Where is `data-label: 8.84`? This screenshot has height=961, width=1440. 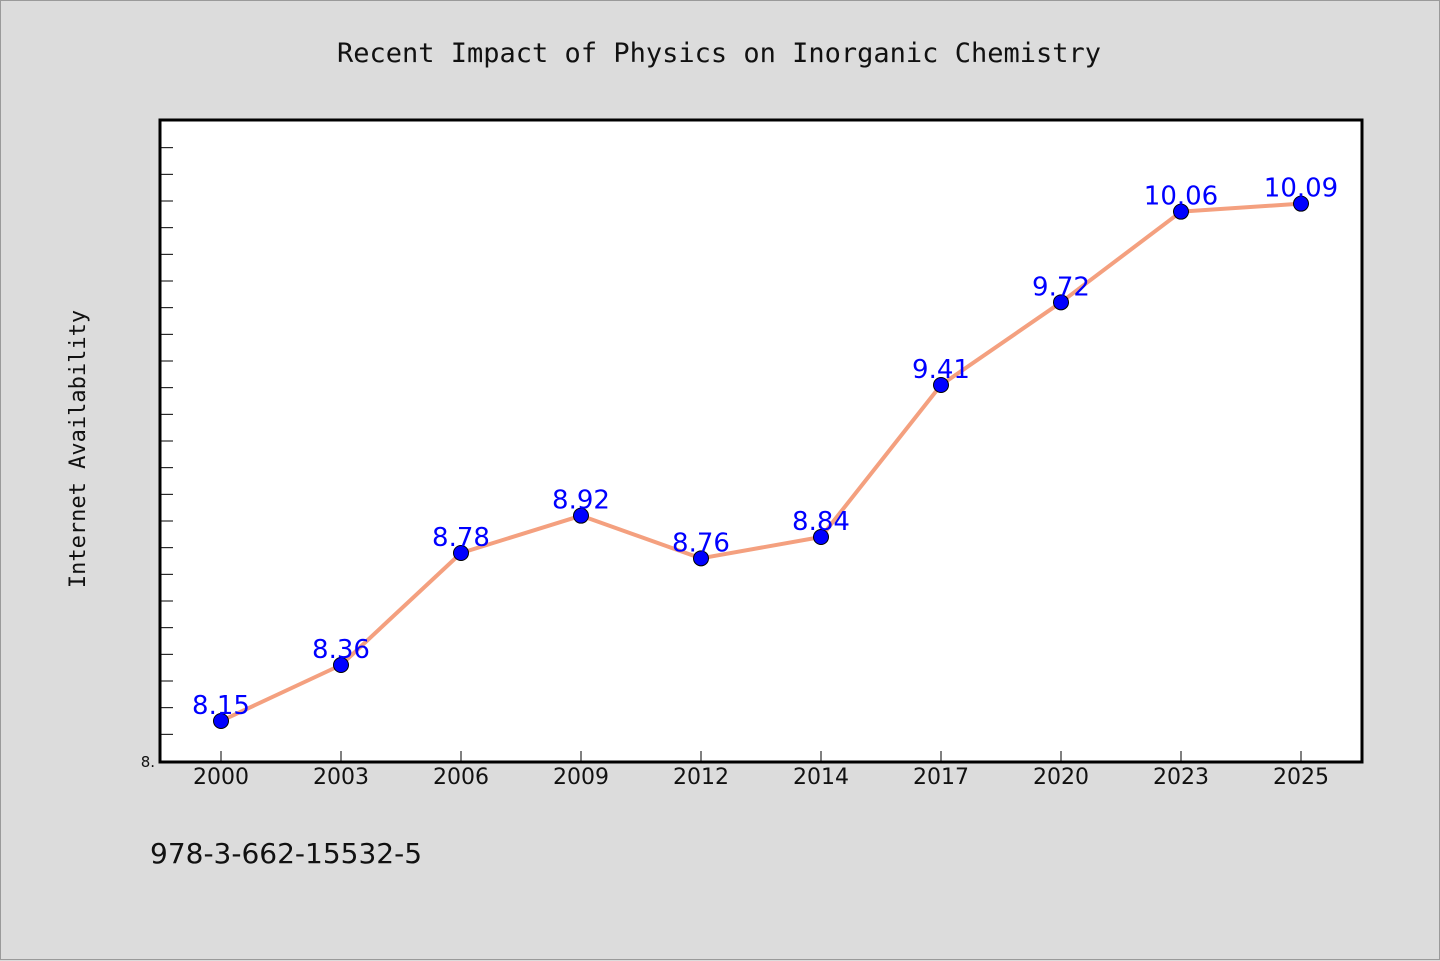
data-label: 8.84 is located at coordinates (821, 522).